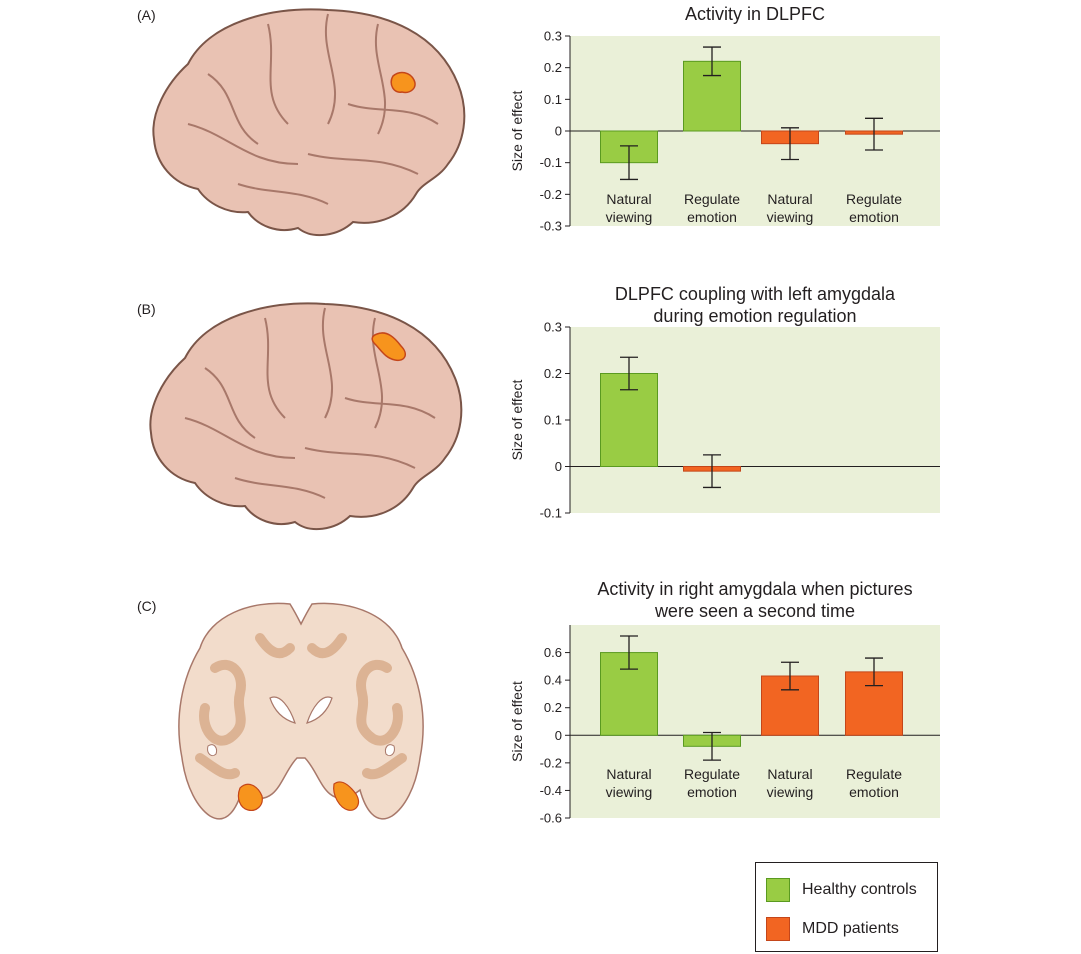 Image resolution: width=1081 pixels, height=954 pixels. Describe the element at coordinates (846, 907) in the screenshot. I see `legend: Healthy controls MDD patients` at that location.